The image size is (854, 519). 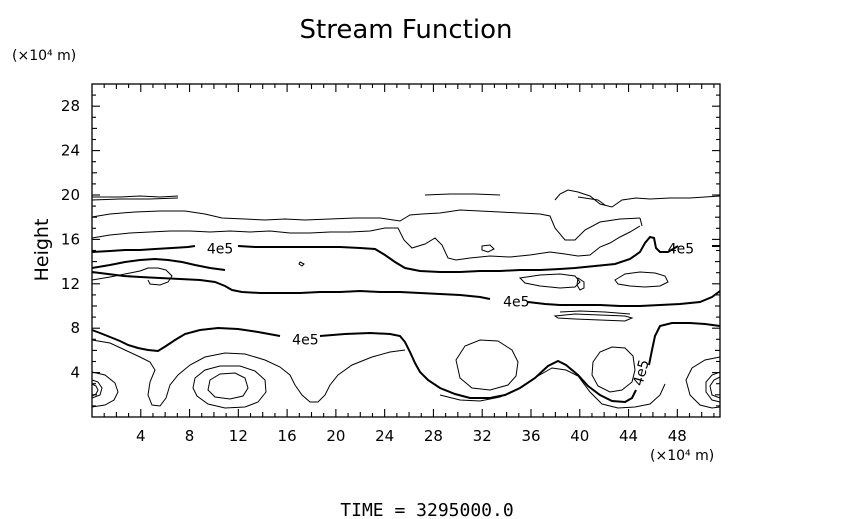 I want to click on x-tick-label: 24, so click(x=384, y=436).